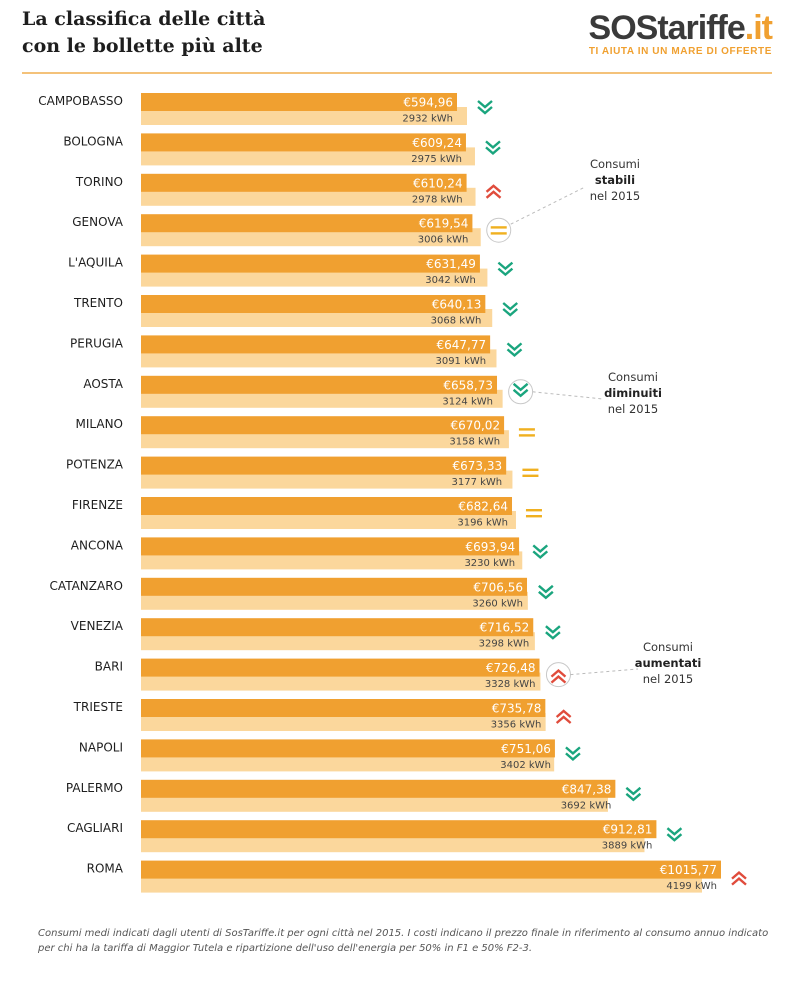 The height and width of the screenshot is (986, 800). What do you see at coordinates (450, 280) in the screenshot?
I see `kwh-value-label: 3042 kWh` at bounding box center [450, 280].